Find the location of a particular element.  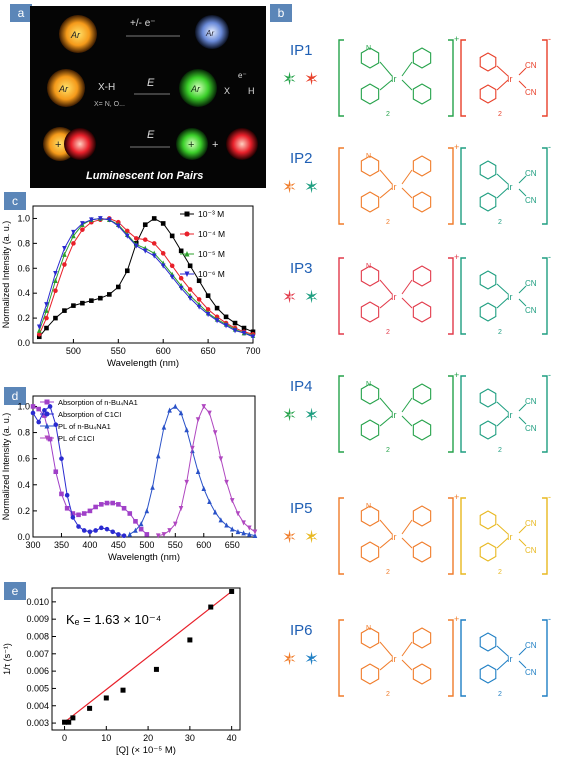

plot-frame is located at coordinates (146, 659).